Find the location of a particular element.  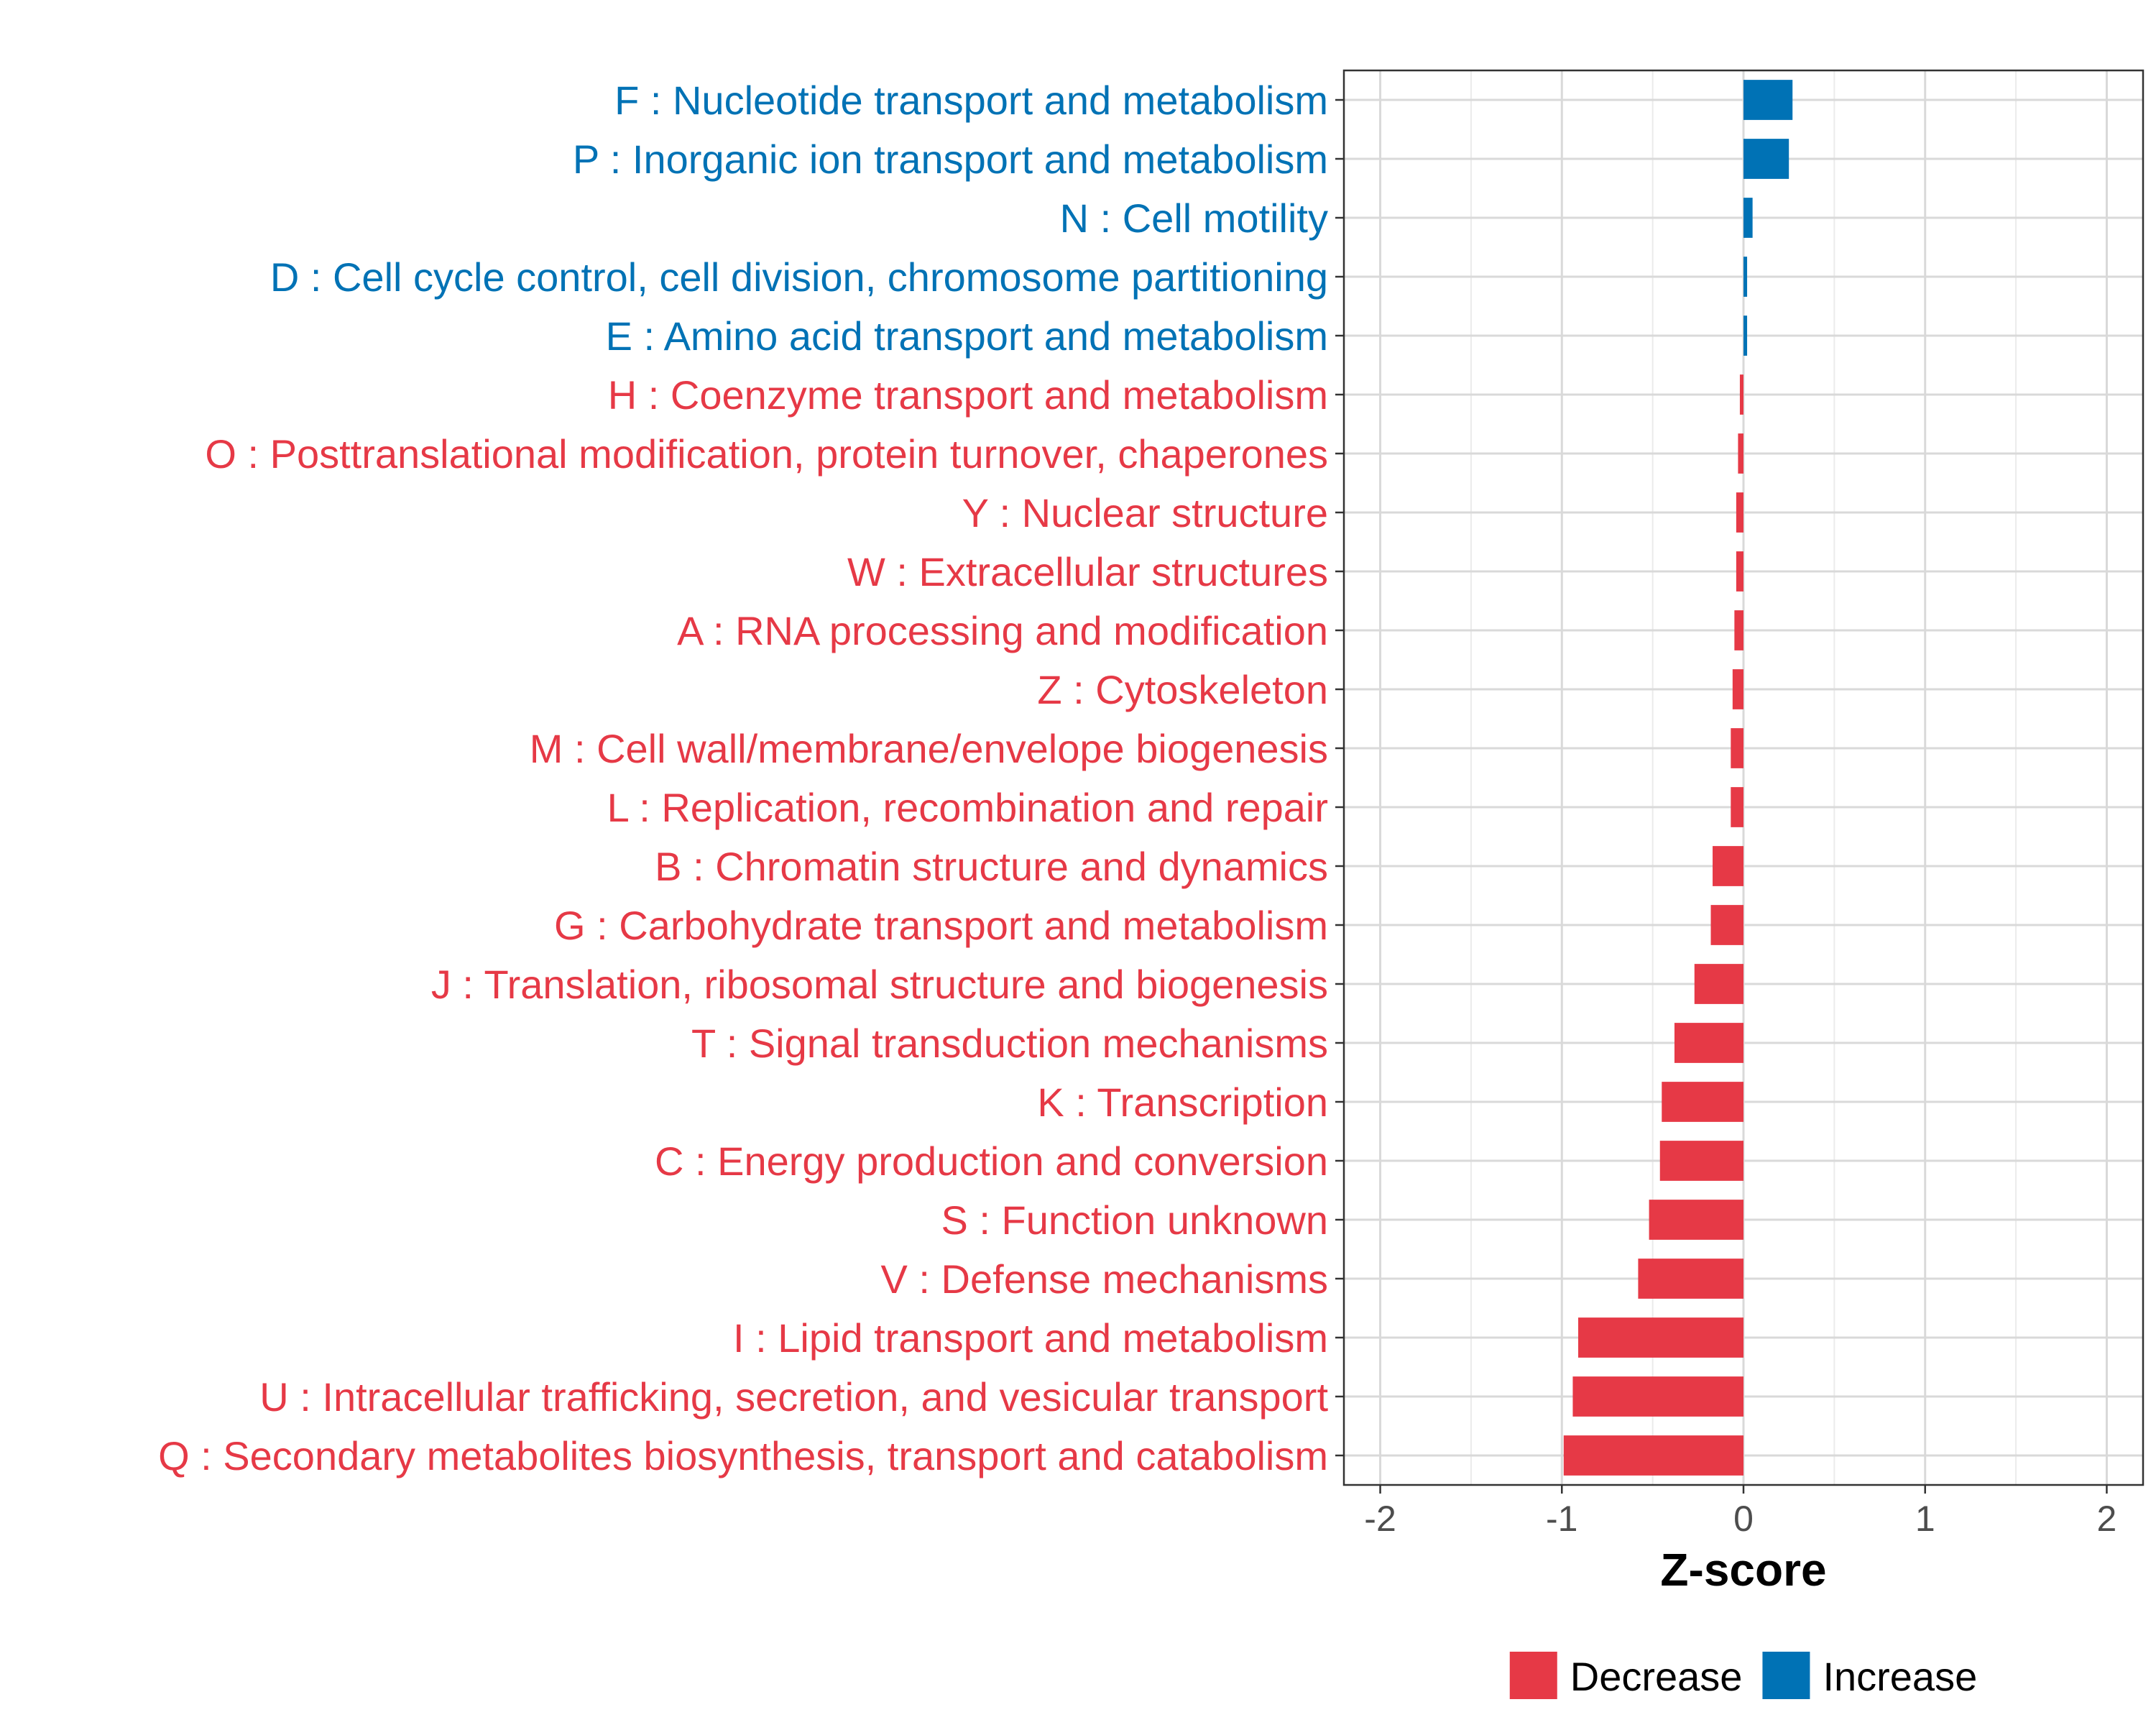

x-tick-label: -2 is located at coordinates (1380, 1519).